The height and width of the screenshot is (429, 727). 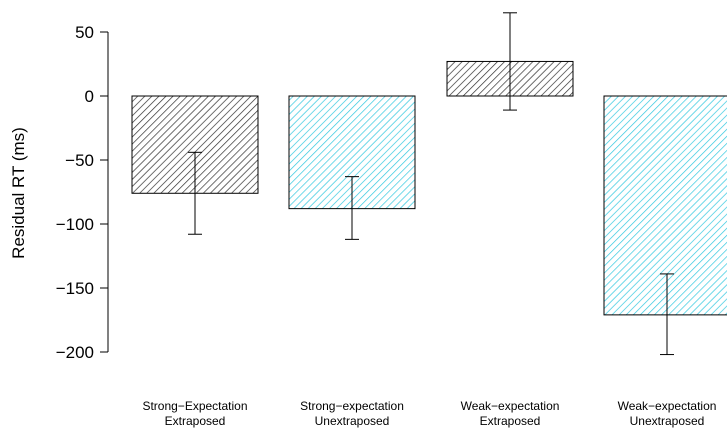 I want to click on bar, so click(x=665, y=205).